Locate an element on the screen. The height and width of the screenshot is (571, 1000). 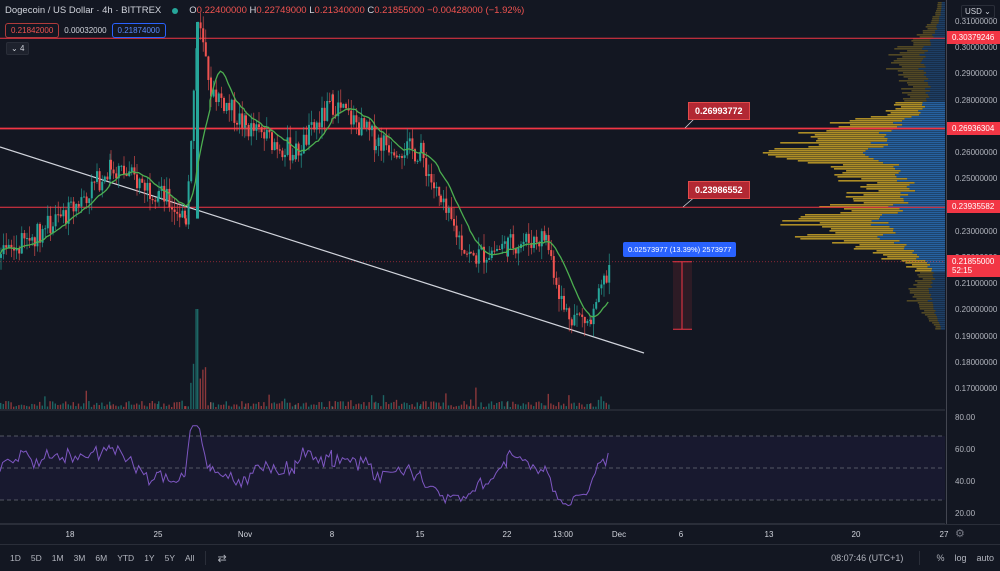
time-axis-label: 27 is located at coordinates (944, 534).